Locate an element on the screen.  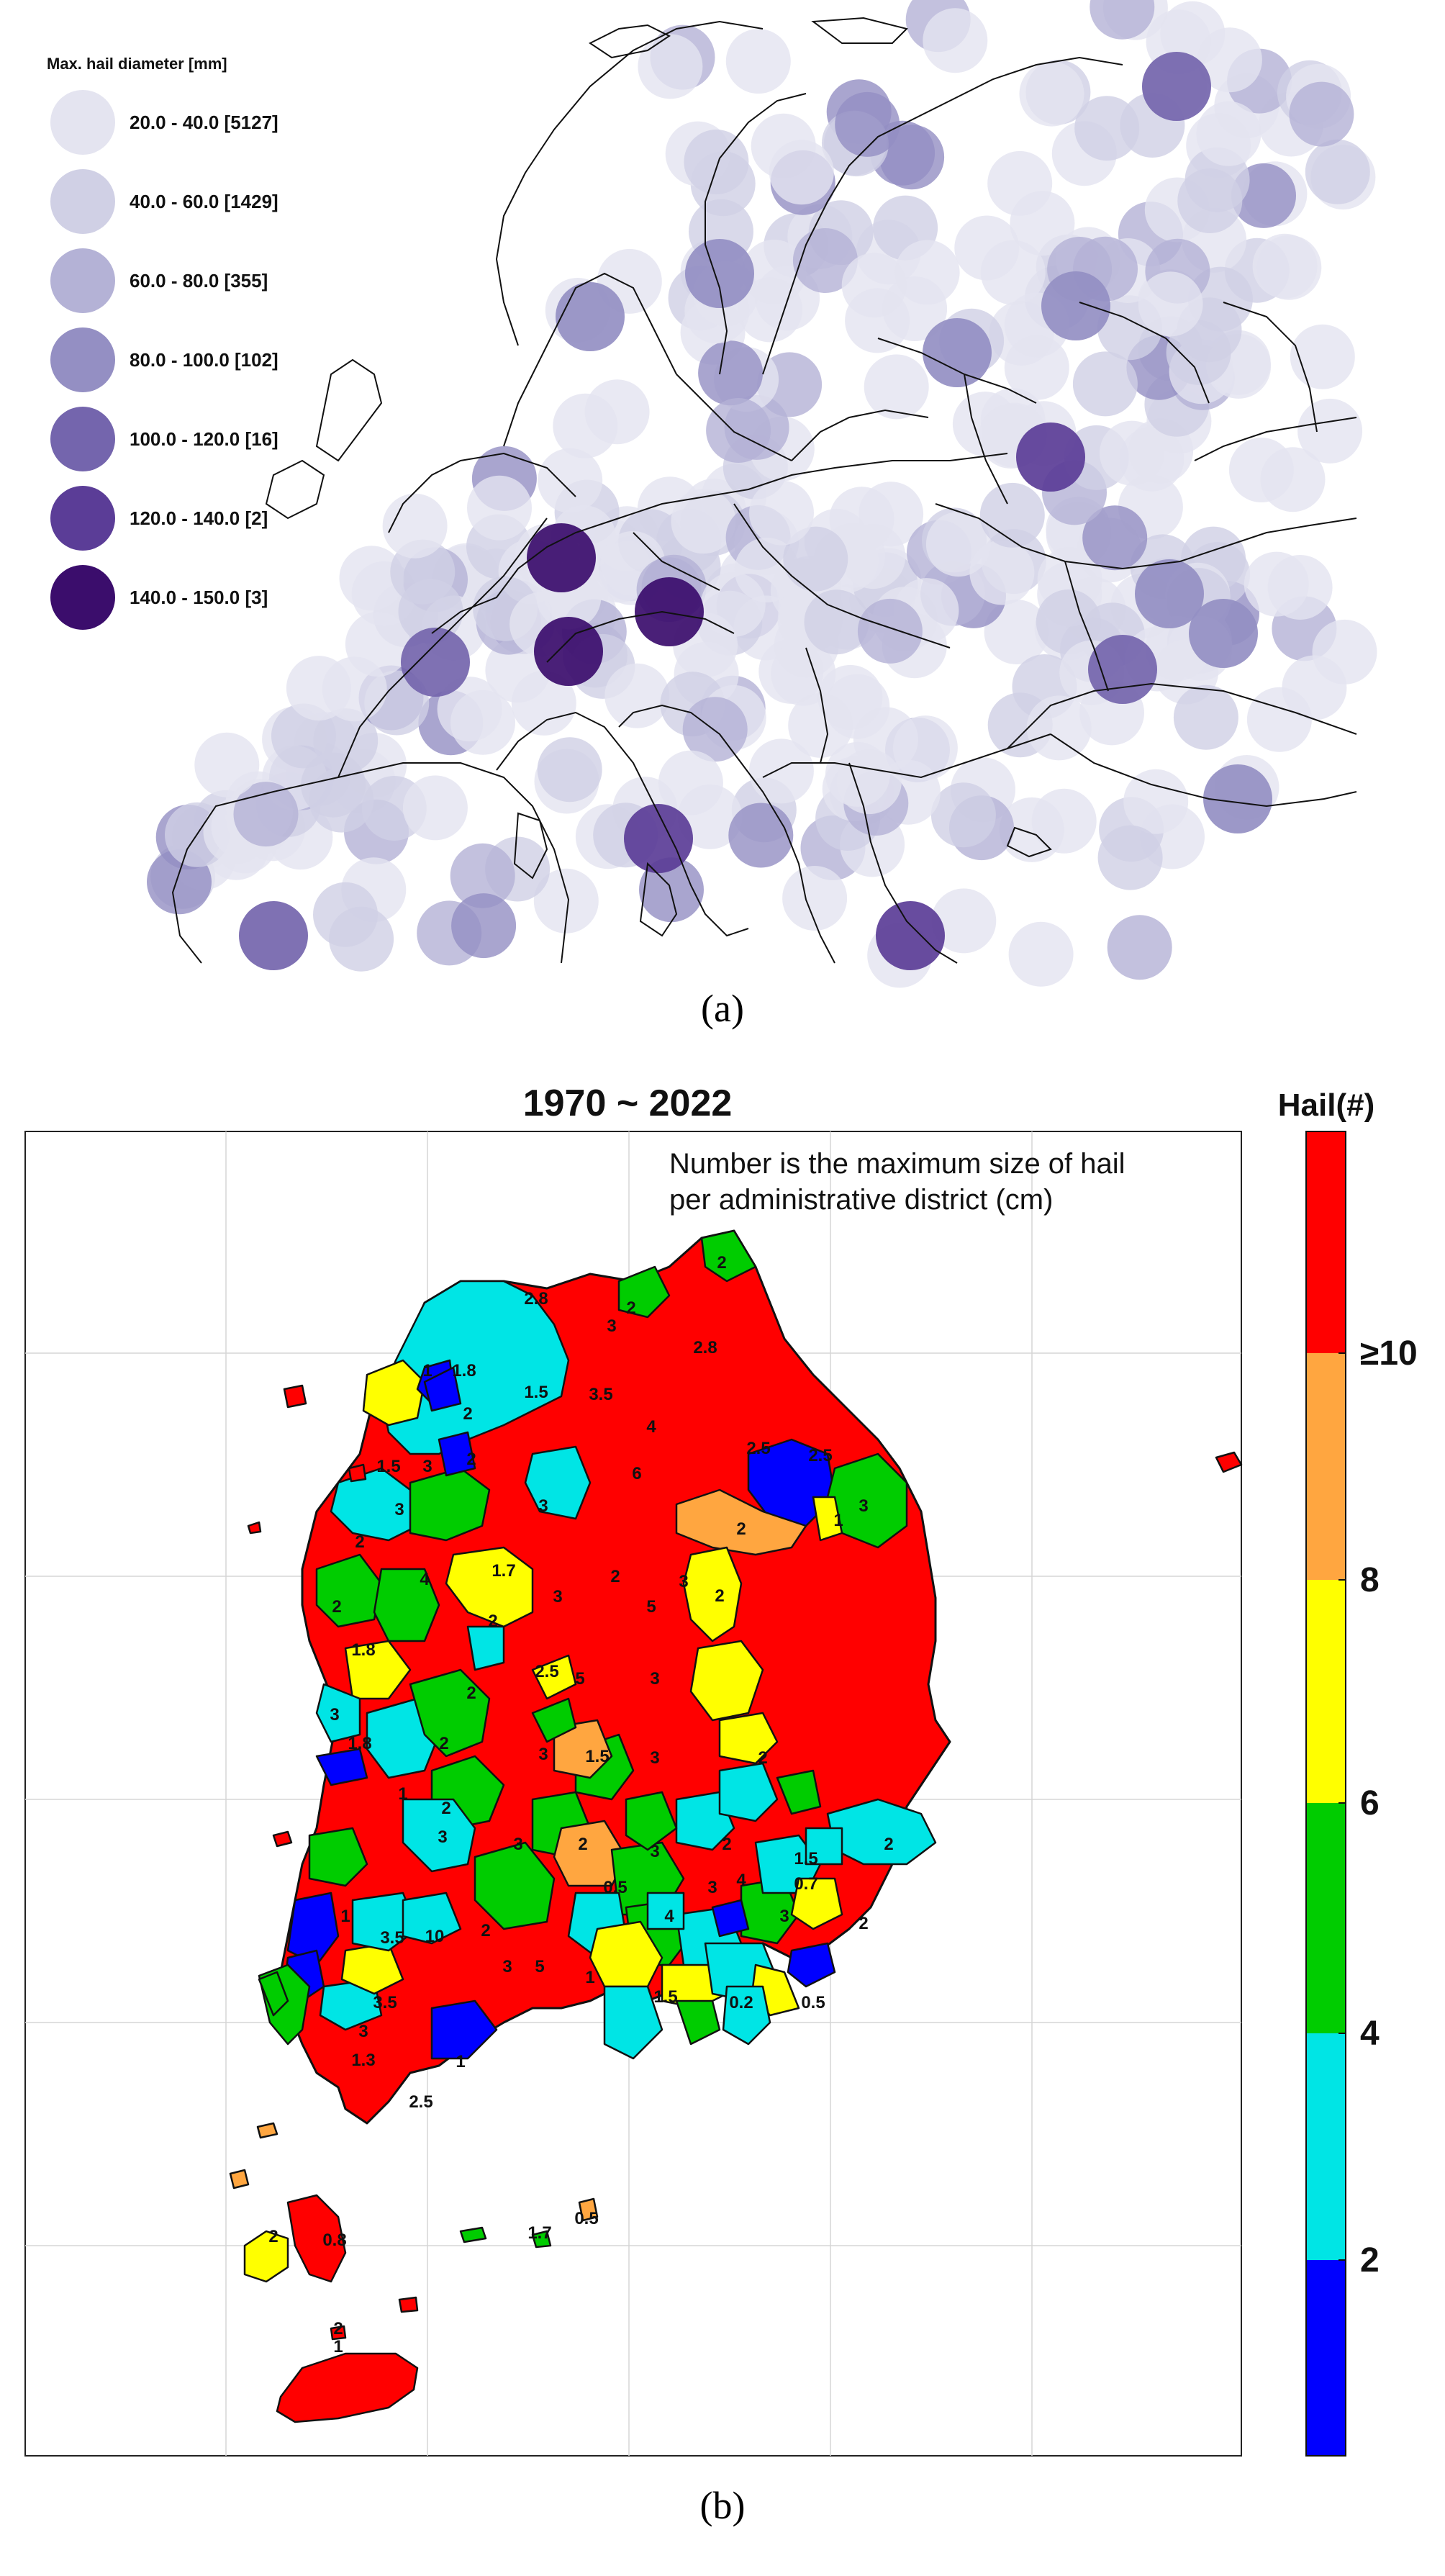
legend-a-item: 40.0 - 60.0 [1429] is located at coordinates (164, 202).